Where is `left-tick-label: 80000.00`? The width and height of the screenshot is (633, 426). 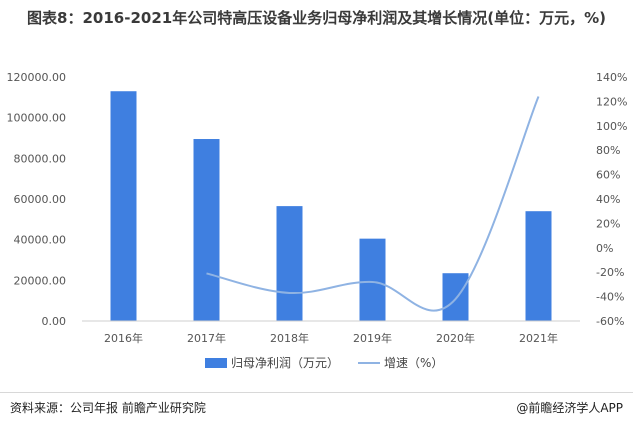 left-tick-label: 80000.00 is located at coordinates (40, 158).